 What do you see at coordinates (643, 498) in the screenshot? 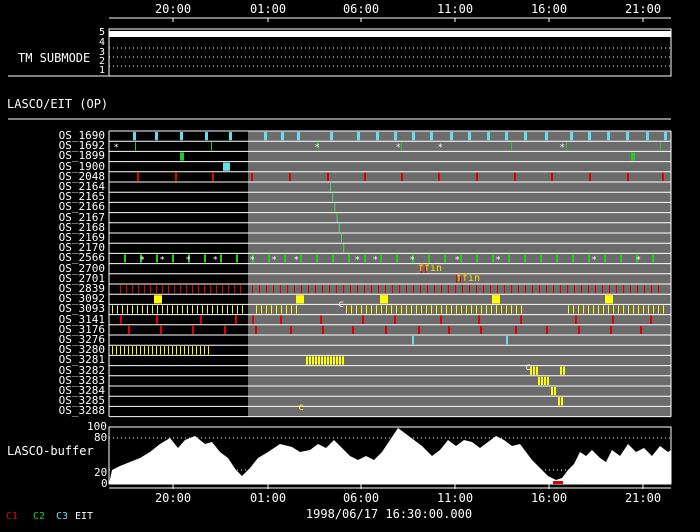
I see `bottom-tick-6: 21:00` at bounding box center [643, 498].